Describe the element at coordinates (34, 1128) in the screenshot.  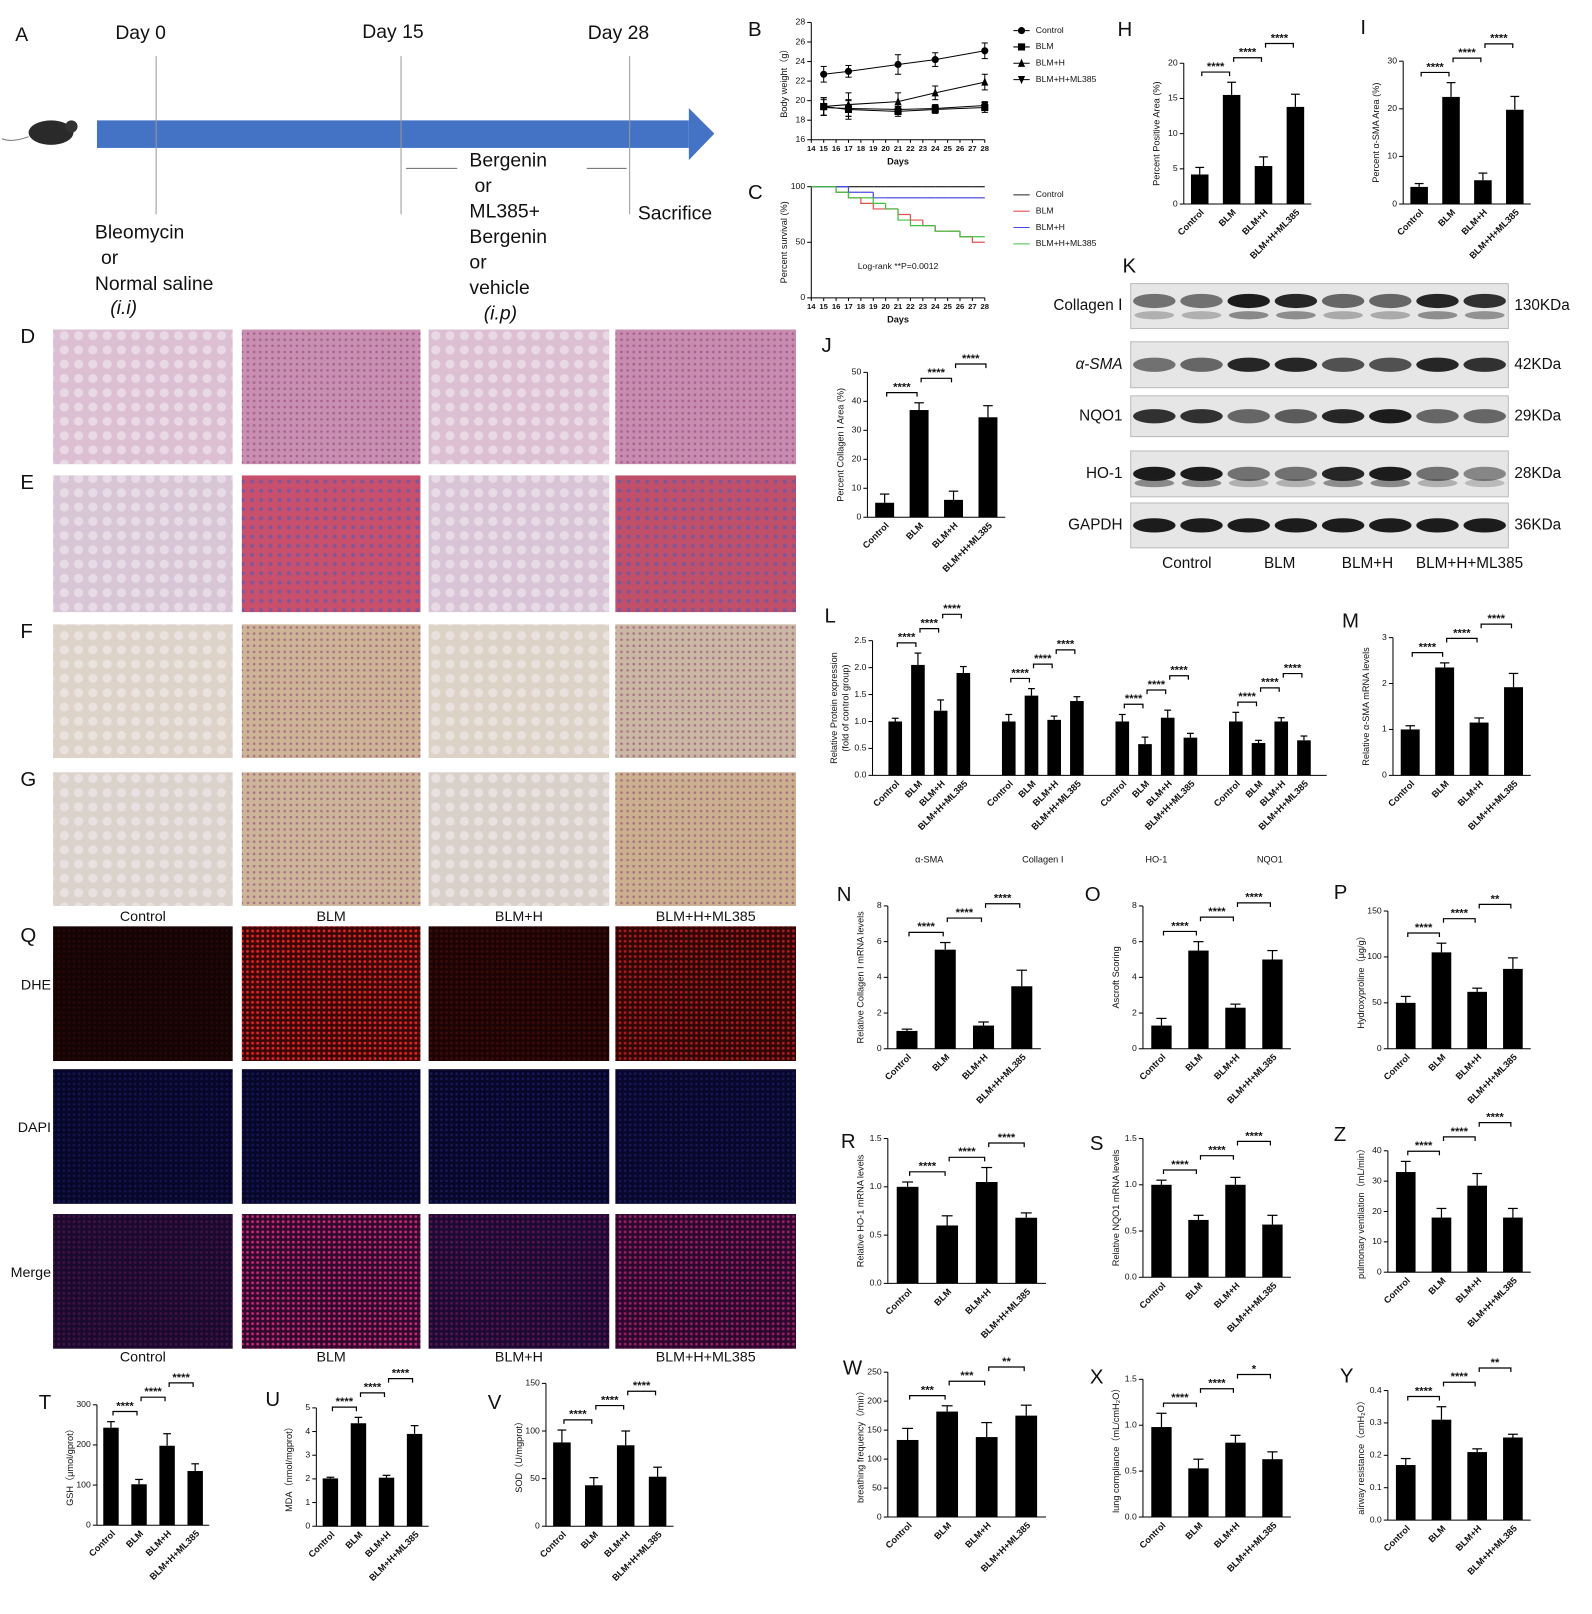
I see `stain-label: DAPI` at that location.